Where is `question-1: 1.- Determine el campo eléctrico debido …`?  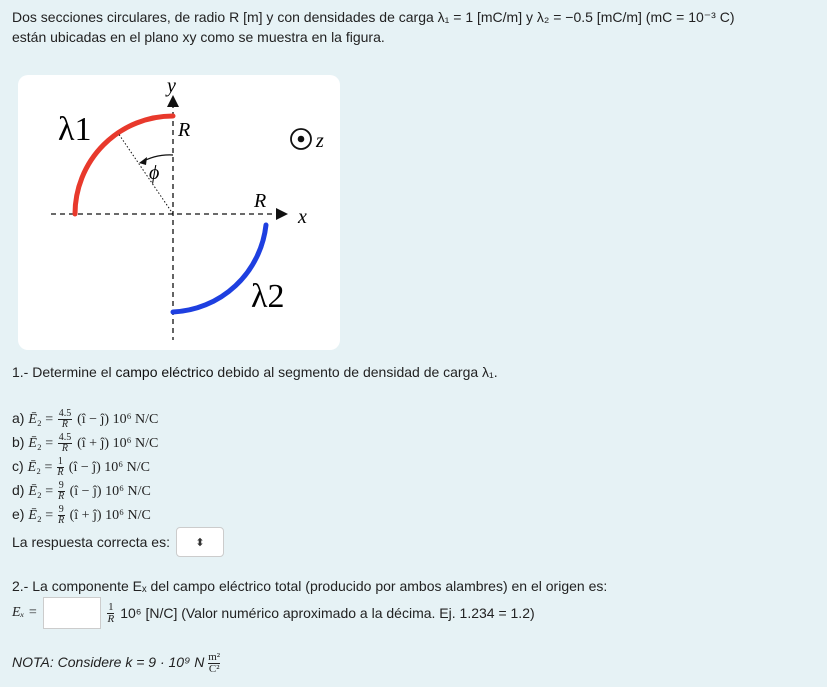
question-1: 1.- Determine el campo eléctrico debido … is located at coordinates (255, 372).